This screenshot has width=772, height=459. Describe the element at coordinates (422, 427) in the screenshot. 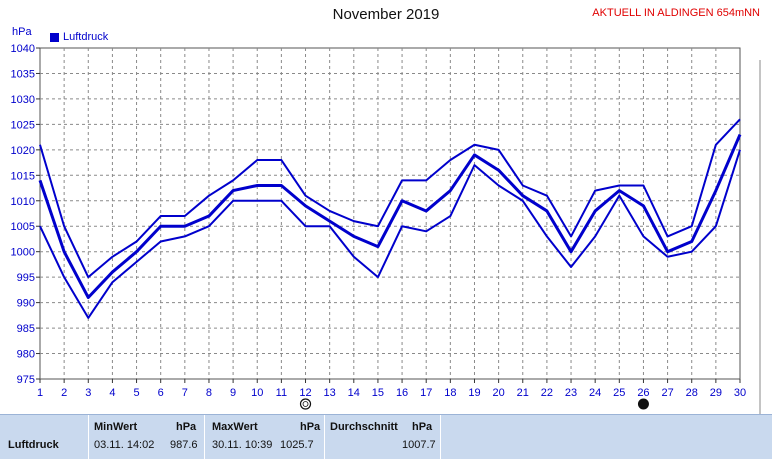

I see `avg-unit: hPa` at that location.